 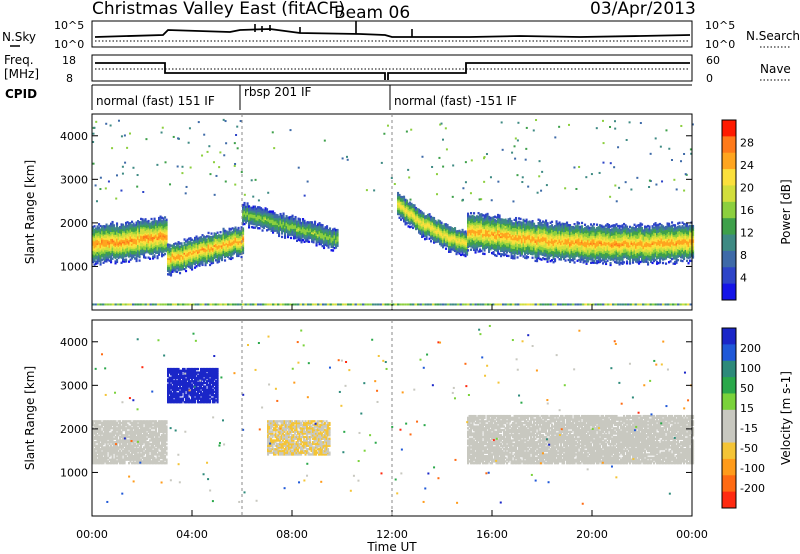 I want to click on nave-tick-high: 60, so click(x=713, y=60).